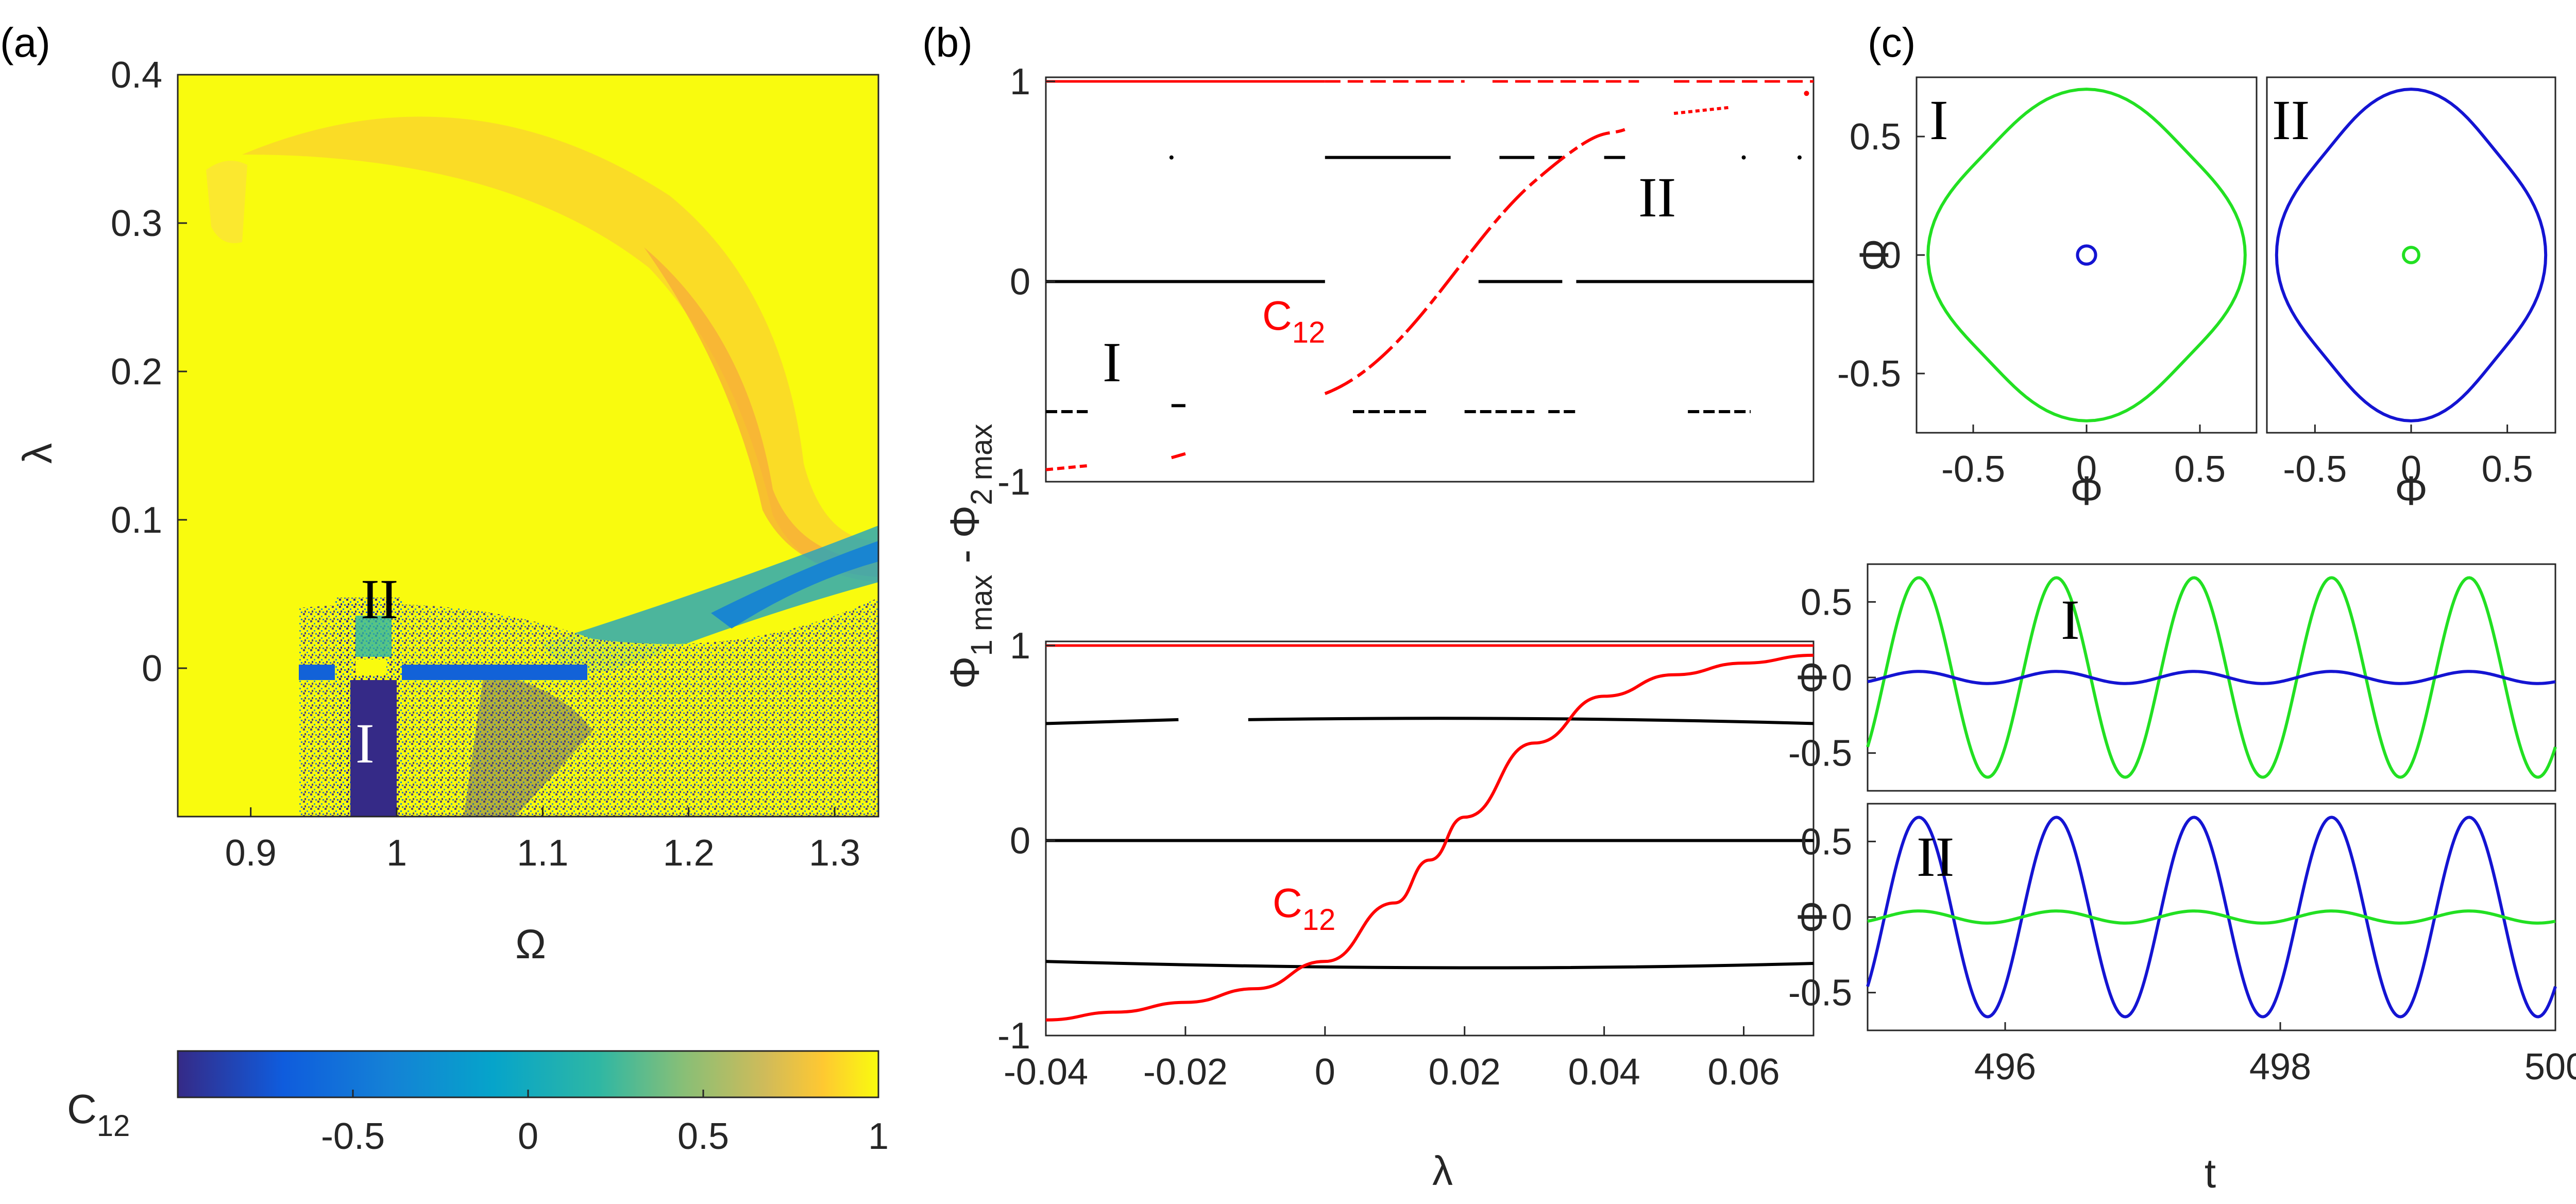 Image resolution: width=2576 pixels, height=1204 pixels. I want to click on b-xtick-label: -0.02, so click(1185, 1072).